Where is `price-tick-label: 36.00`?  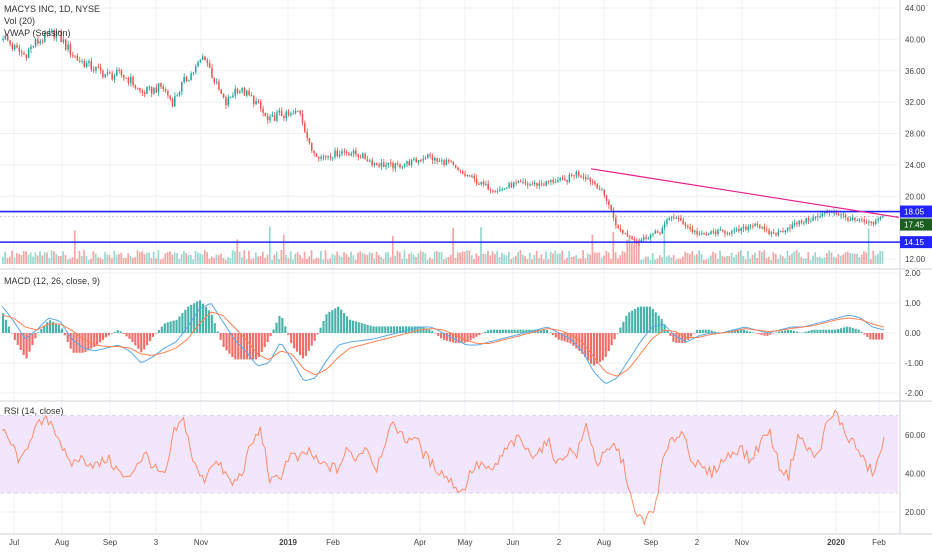 price-tick-label: 36.00 is located at coordinates (915, 71).